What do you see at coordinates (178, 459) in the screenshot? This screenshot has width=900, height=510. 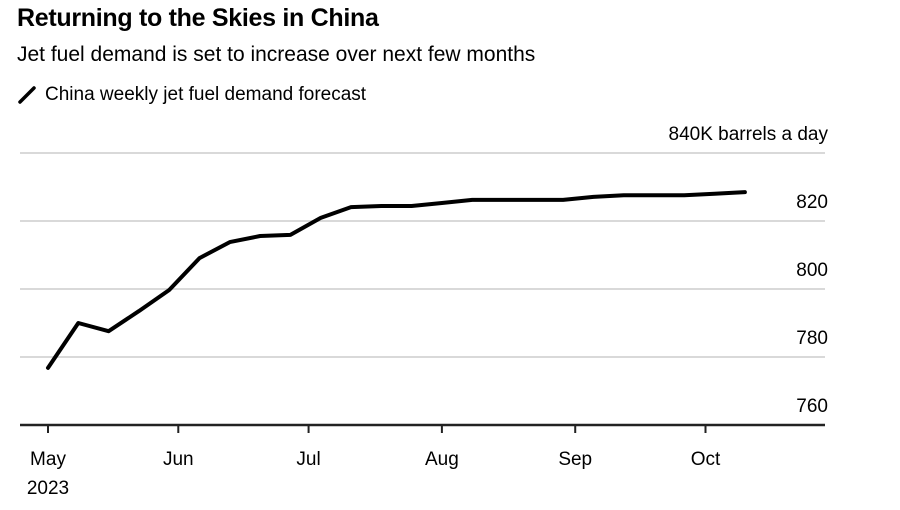 I see `x-tick-label-jun: Jun` at bounding box center [178, 459].